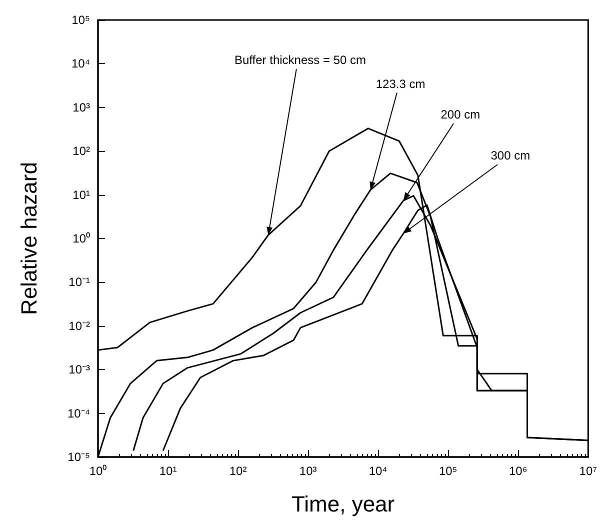  I want to click on y-tick-label: 10², so click(81, 151).